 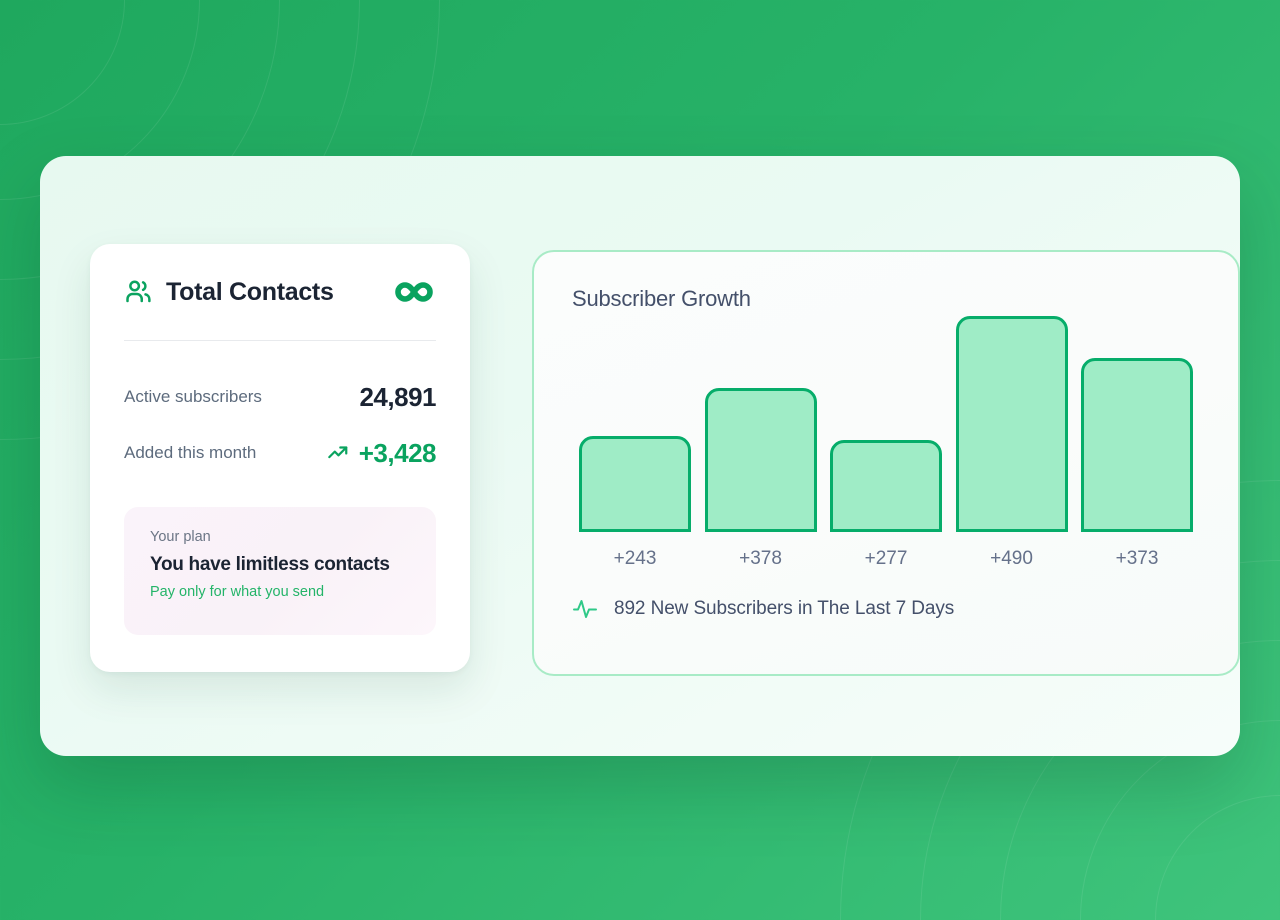 What do you see at coordinates (635, 558) in the screenshot?
I see `bar-label: +243` at bounding box center [635, 558].